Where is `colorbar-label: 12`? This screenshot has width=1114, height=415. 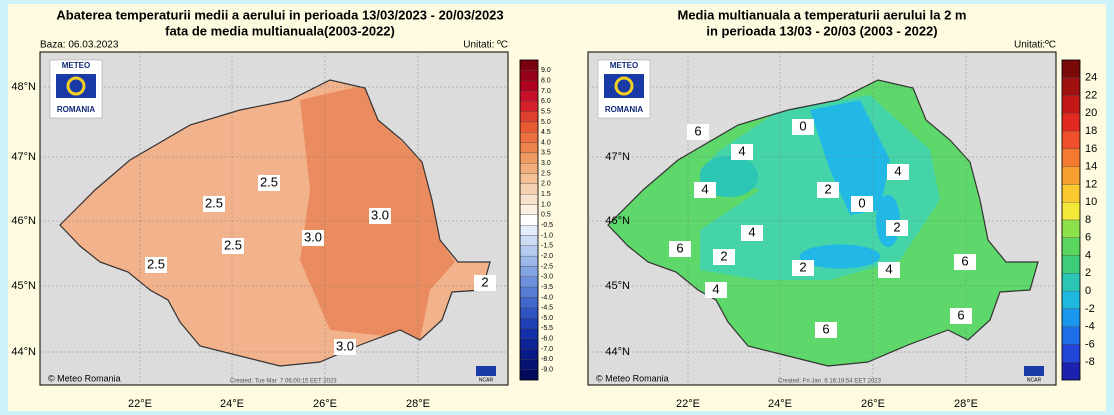
colorbar-label: 12 is located at coordinates (1091, 184).